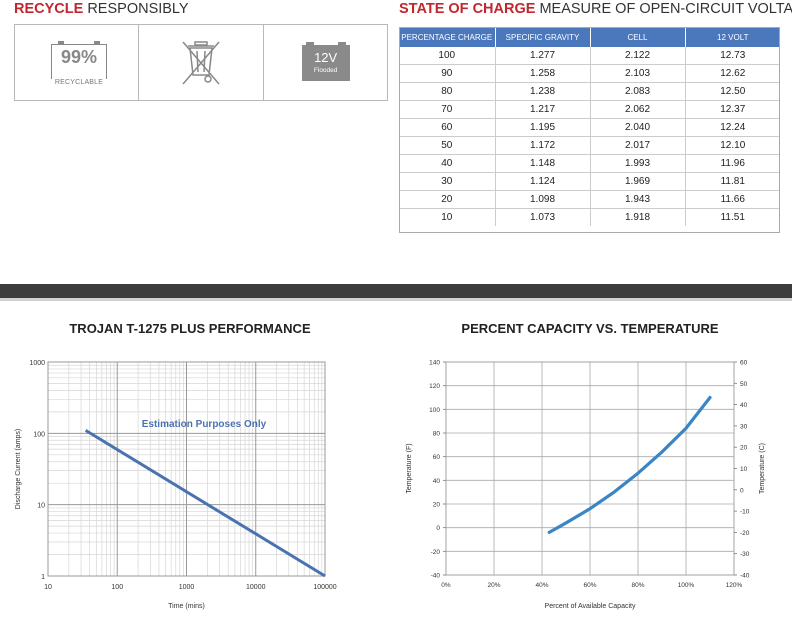 The height and width of the screenshot is (620, 792). Describe the element at coordinates (638, 37) in the screenshot. I see `column-header: CELL` at that location.